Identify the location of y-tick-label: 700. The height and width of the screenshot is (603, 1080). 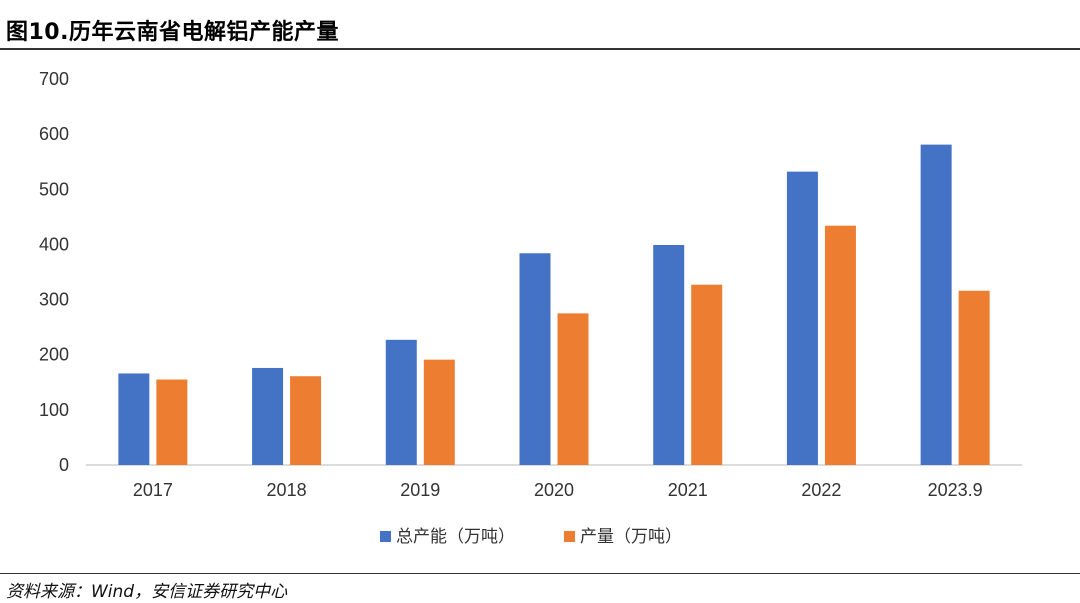
(54, 79).